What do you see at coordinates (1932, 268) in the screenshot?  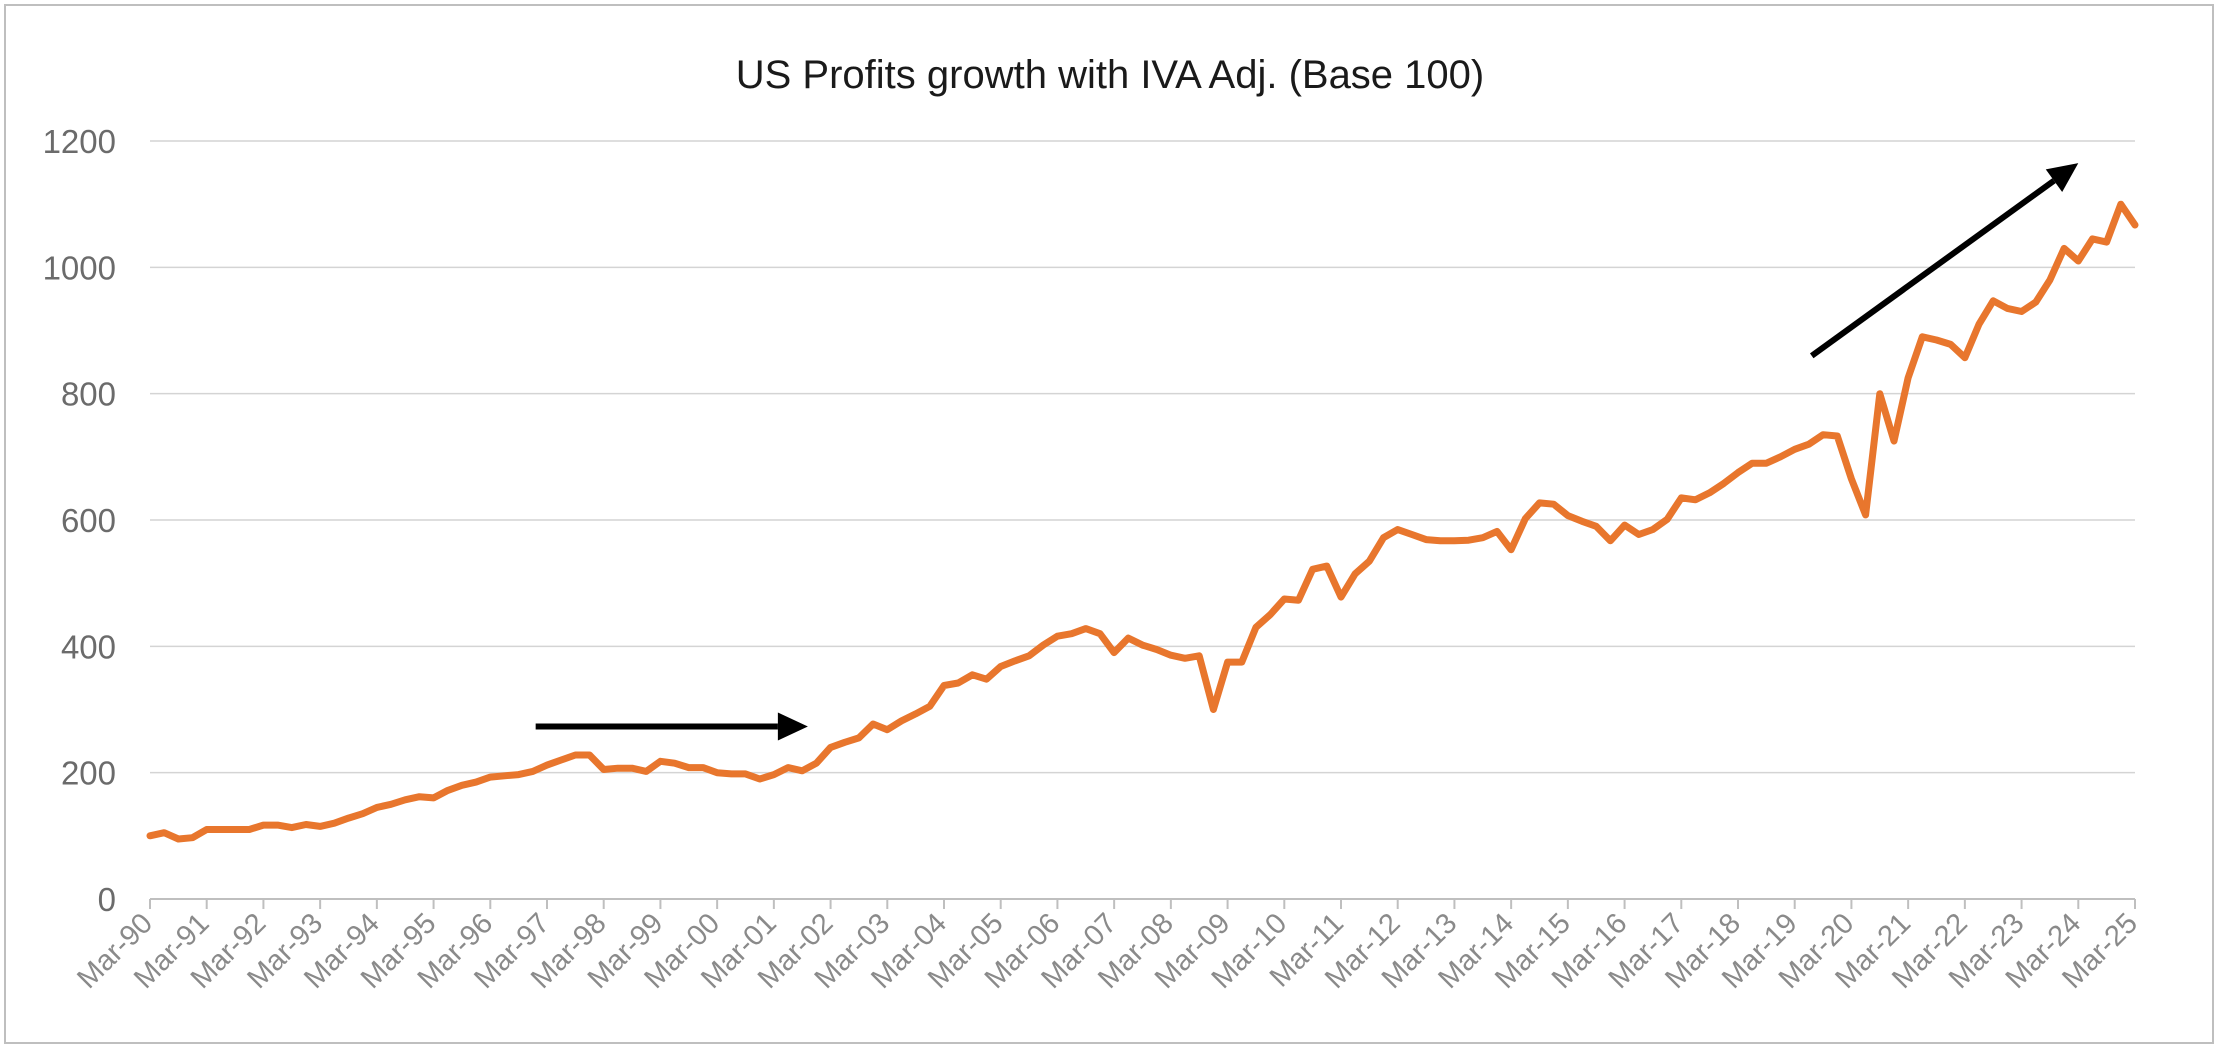 I see `arrow-shaft` at bounding box center [1932, 268].